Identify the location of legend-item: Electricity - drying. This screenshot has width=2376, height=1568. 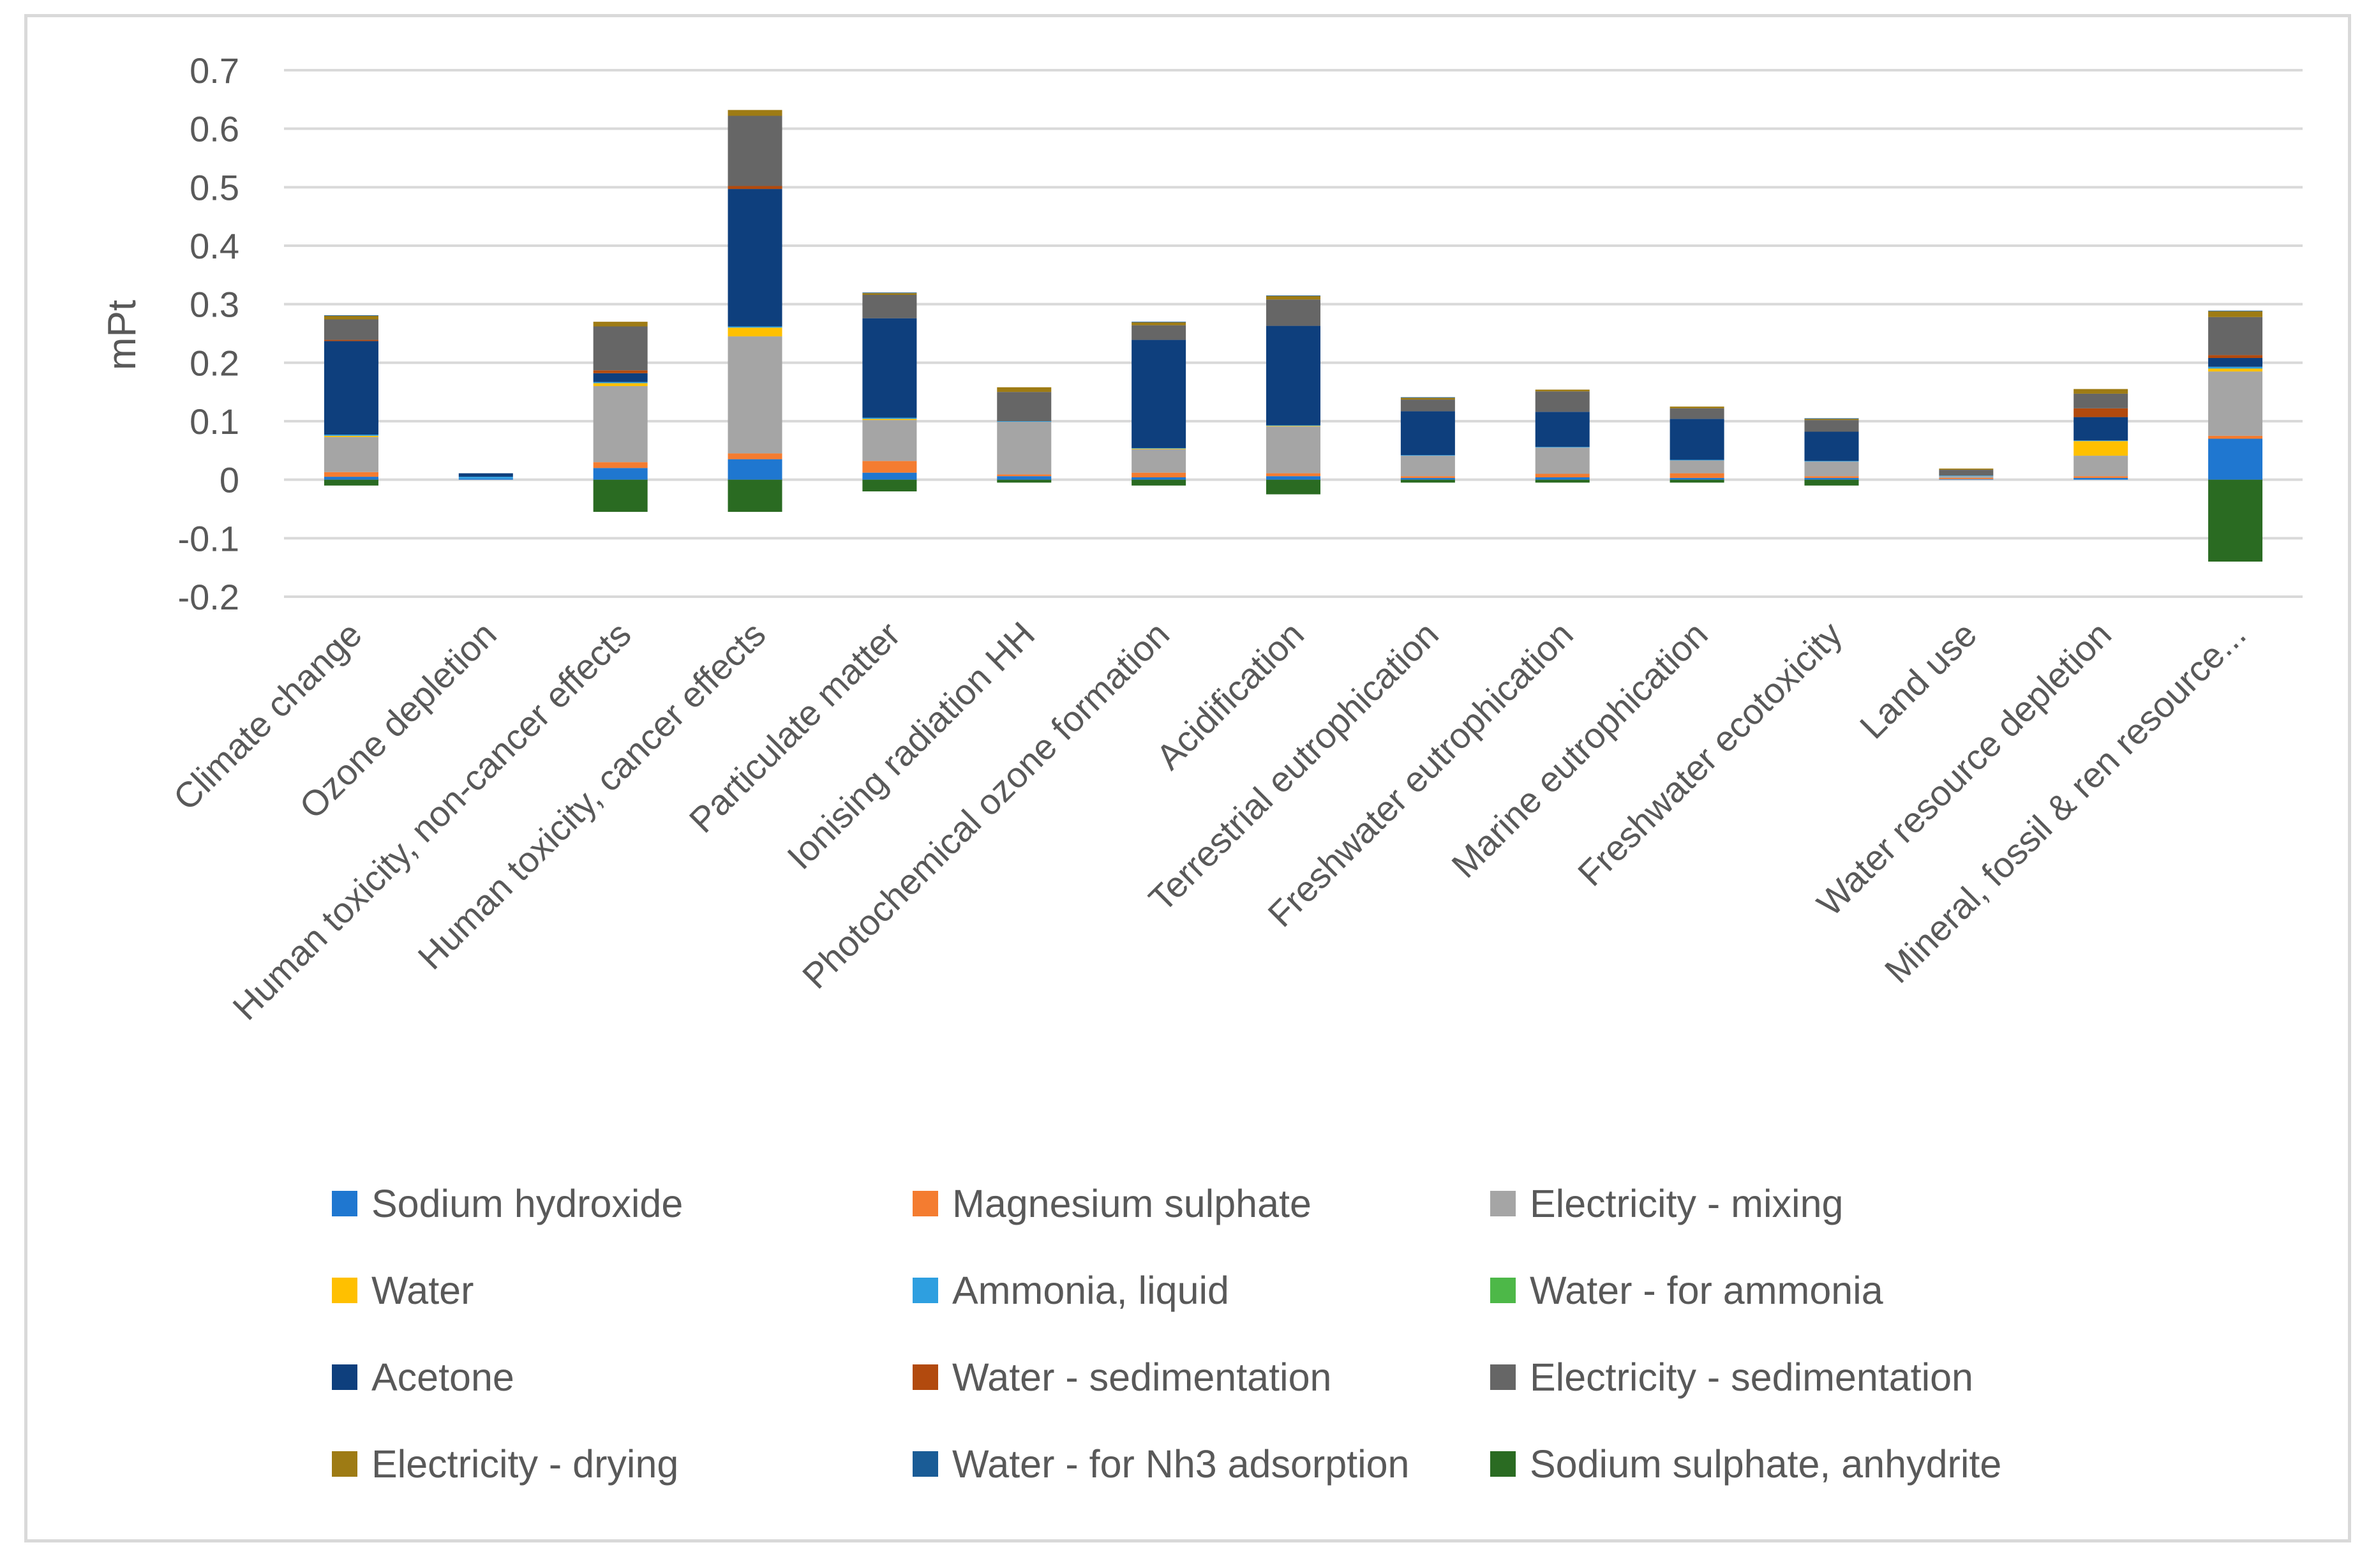
(622, 1464).